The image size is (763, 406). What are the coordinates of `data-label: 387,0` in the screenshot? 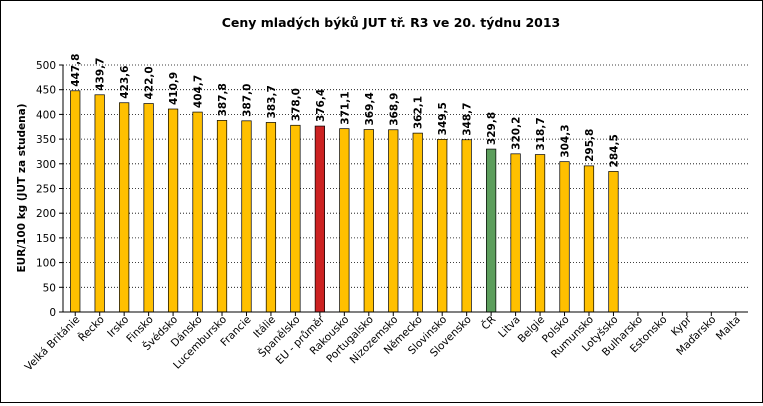 It's located at (247, 100).